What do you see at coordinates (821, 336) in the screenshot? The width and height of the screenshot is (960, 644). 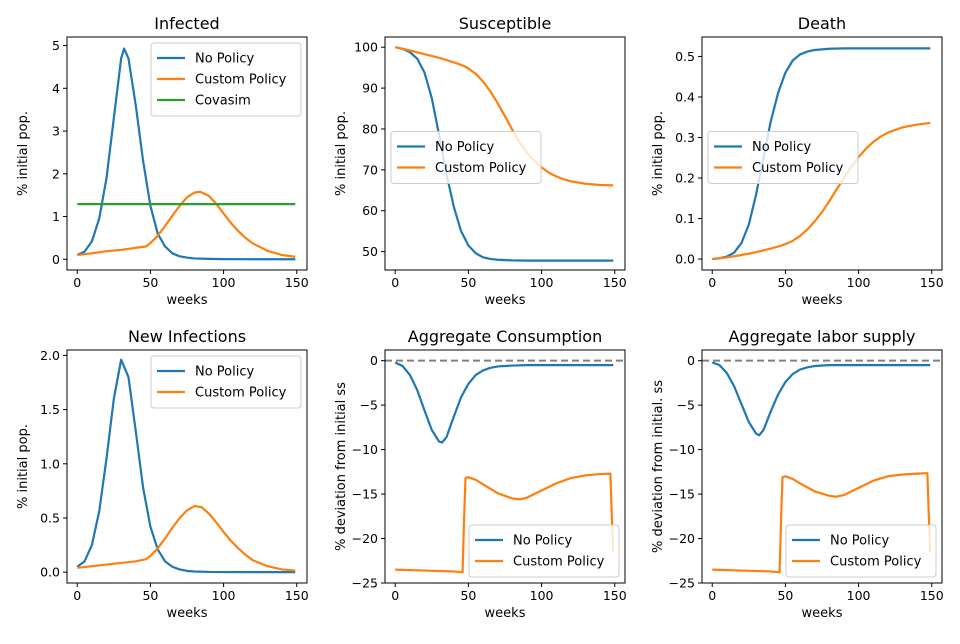 I see `chart-title: Aggregate labor supply` at bounding box center [821, 336].